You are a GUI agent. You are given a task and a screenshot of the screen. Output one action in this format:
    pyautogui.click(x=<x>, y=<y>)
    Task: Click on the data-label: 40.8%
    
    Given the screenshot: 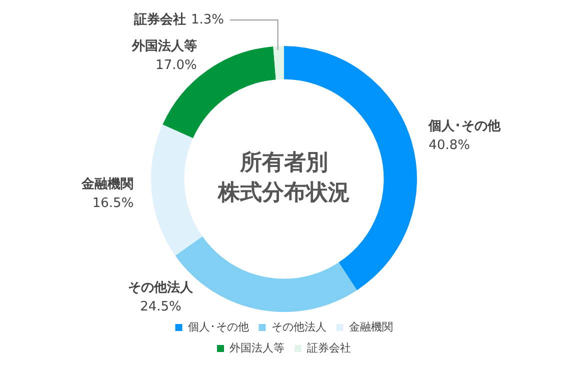 What is the action you would take?
    pyautogui.click(x=449, y=146)
    